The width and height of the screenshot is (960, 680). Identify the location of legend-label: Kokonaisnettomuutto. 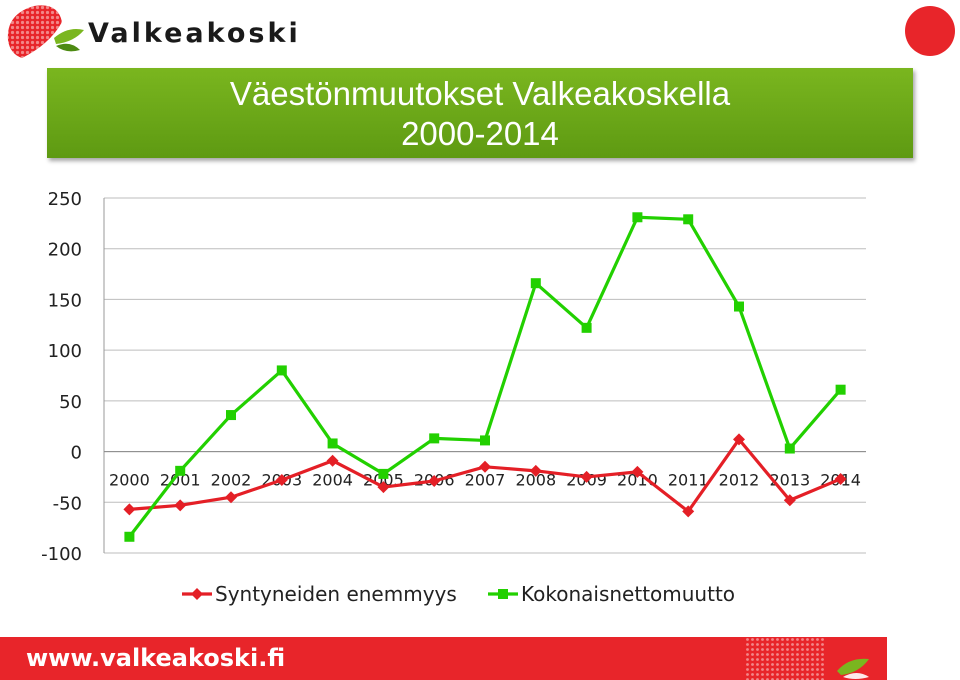
(628, 594).